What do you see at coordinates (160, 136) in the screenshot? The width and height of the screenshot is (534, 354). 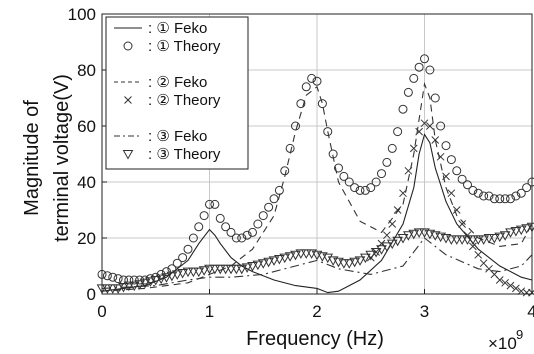 I see `legend-item: : ③ Feko` at bounding box center [160, 136].